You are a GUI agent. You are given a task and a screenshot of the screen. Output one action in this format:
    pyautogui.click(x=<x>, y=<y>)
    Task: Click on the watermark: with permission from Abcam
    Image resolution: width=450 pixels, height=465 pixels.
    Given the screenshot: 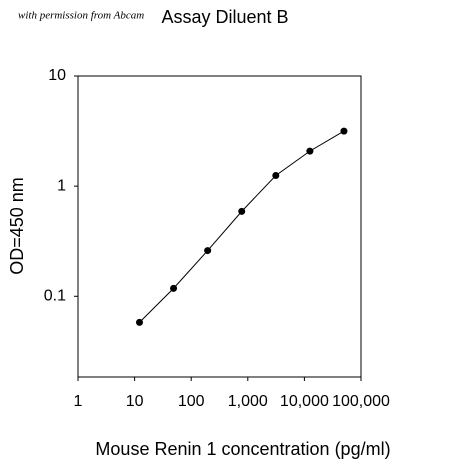 What is the action you would take?
    pyautogui.click(x=81, y=16)
    